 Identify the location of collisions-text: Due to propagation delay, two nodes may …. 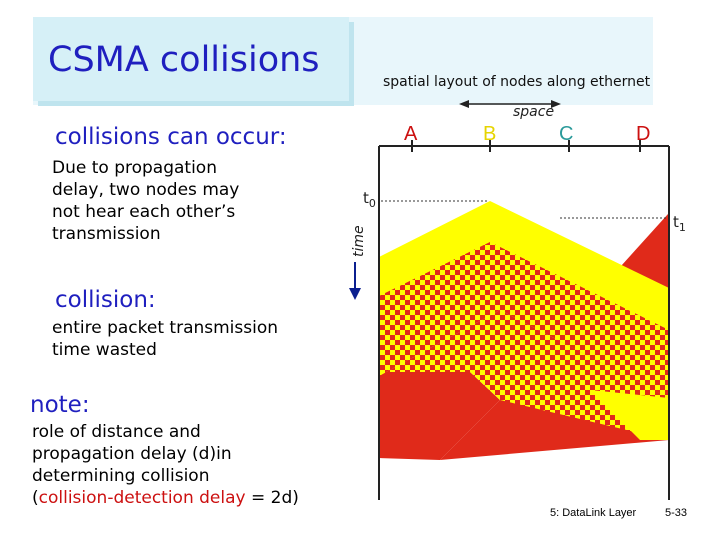
(146, 201).